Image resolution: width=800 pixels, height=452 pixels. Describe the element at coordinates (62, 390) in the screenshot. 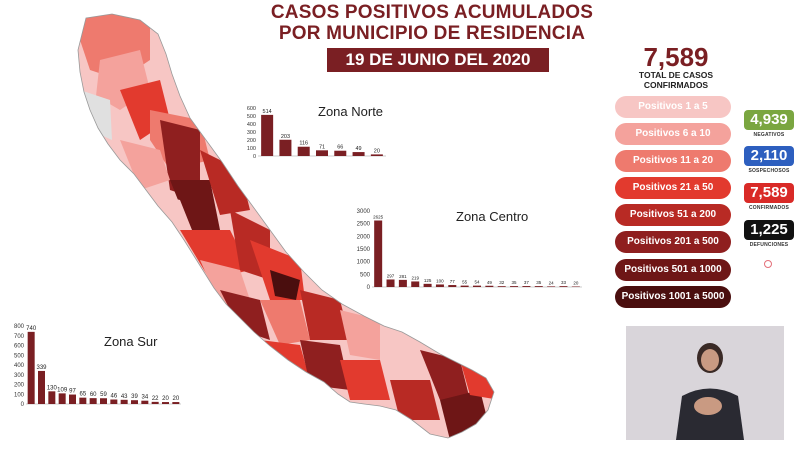

I see `bar-value-label: 109` at that location.